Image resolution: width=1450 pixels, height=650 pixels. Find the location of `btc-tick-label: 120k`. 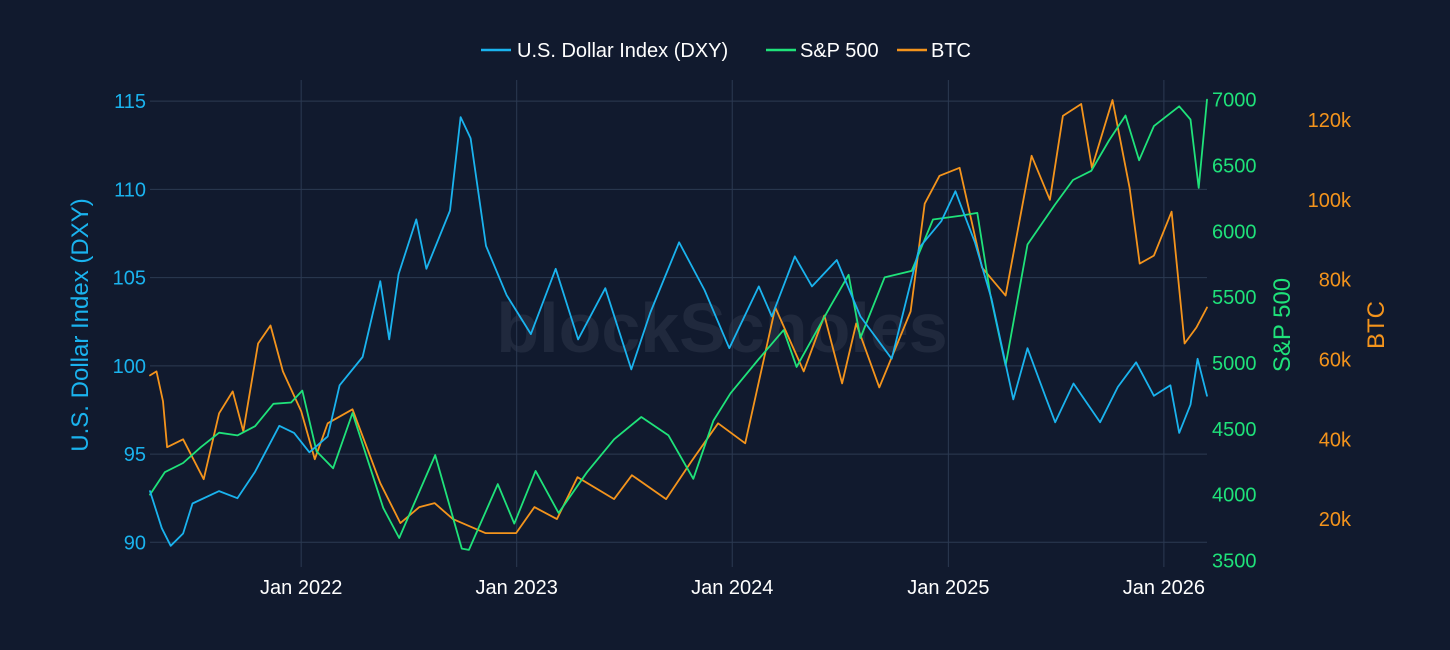

btc-tick-label: 120k is located at coordinates (1330, 121).